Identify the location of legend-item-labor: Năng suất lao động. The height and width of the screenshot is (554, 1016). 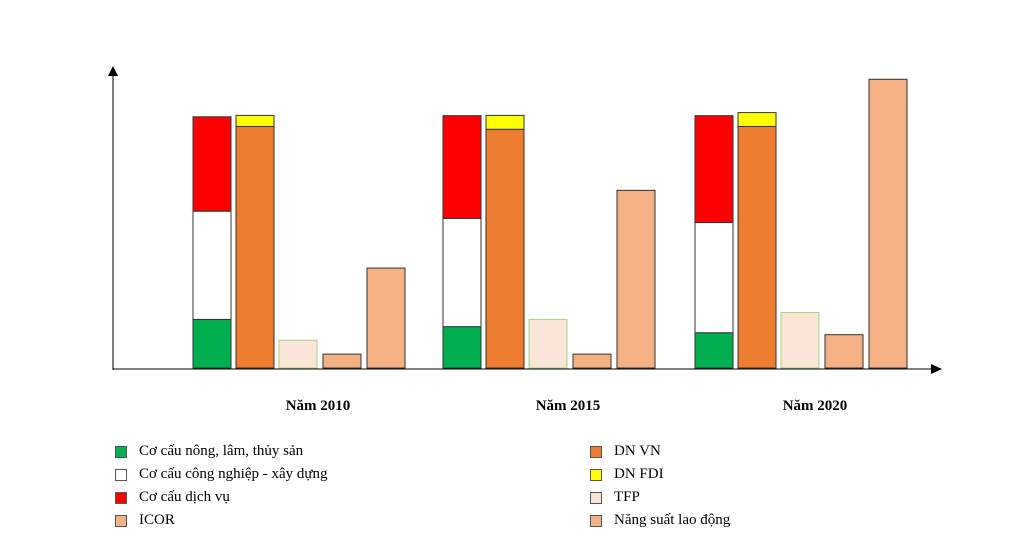
(660, 520).